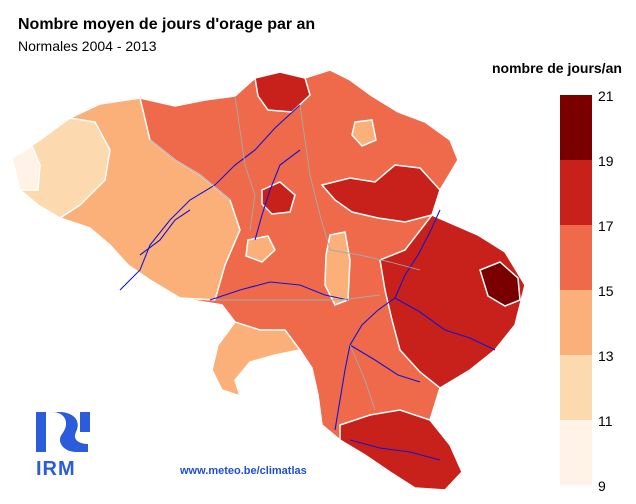  I want to click on river-ourthe, so click(445, 324).